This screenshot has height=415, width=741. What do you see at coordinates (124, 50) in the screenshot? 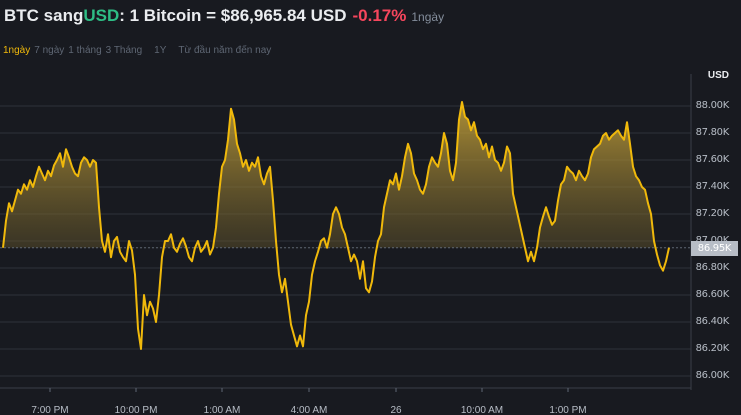
I see `tab-3-months: 3 Tháng` at bounding box center [124, 50].